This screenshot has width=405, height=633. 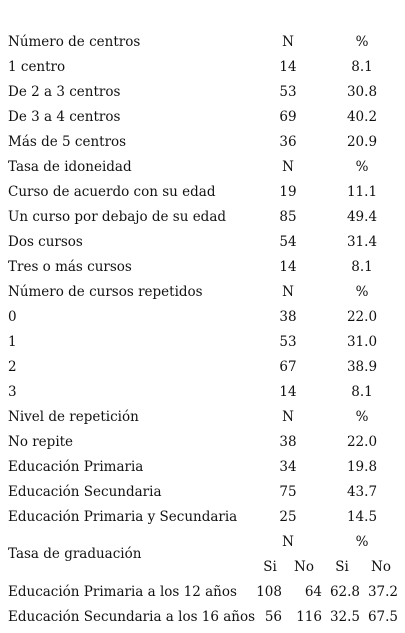 What do you see at coordinates (202, 142) in the screenshot?
I see `table-row: Más de 5 centros 36 20.9` at bounding box center [202, 142].